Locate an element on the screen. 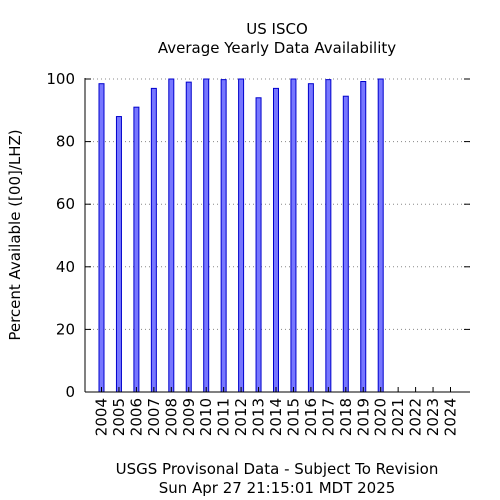 The height and width of the screenshot is (500, 500). x-tick-label: 2014 is located at coordinates (276, 417).